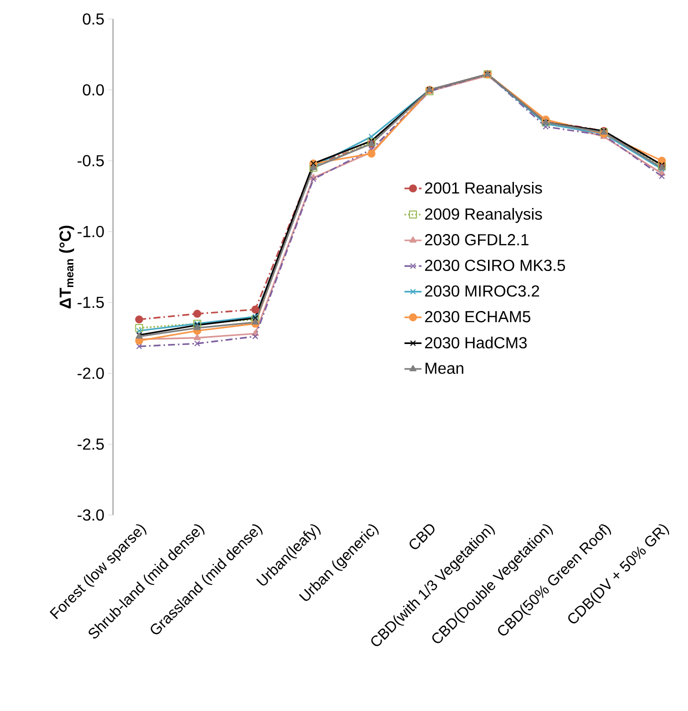 The image size is (688, 711). I want to click on legend-label: 2030 GFDL2.1, so click(476, 240).